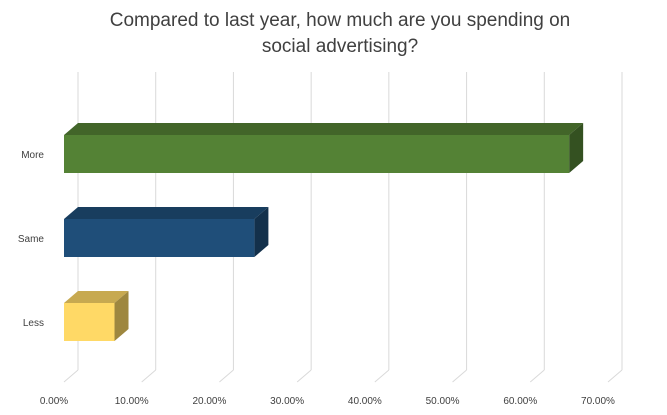 The image size is (667, 415). What do you see at coordinates (54, 401) in the screenshot?
I see `x-tick-label: 0.00%` at bounding box center [54, 401].